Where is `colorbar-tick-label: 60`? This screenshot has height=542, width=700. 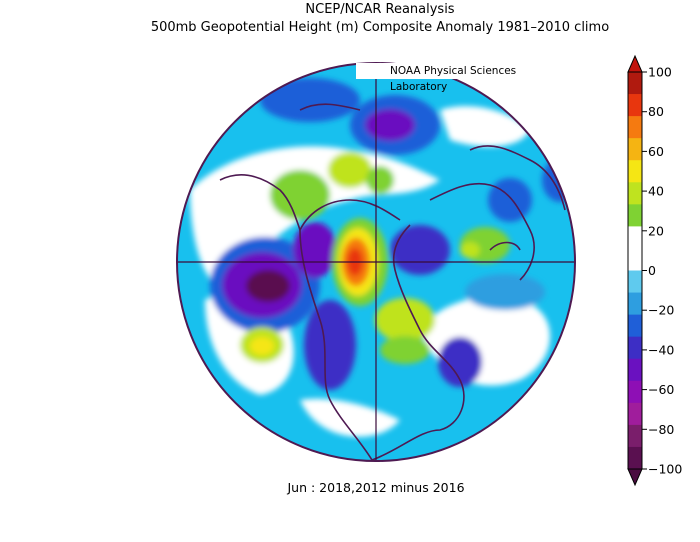
colorbar-tick-label: 60 is located at coordinates (656, 151).